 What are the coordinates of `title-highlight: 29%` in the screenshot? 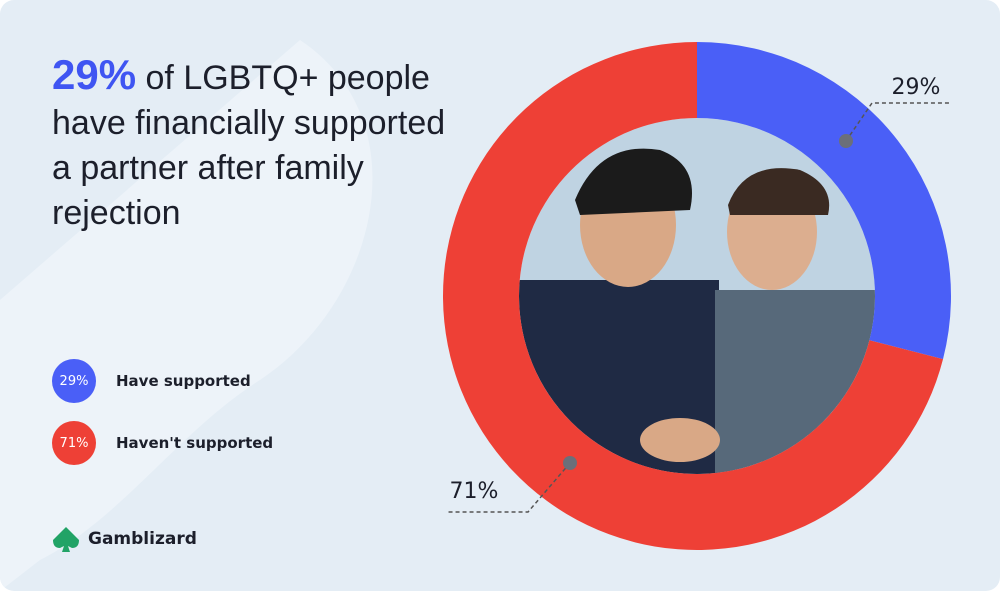 It's located at (94, 74).